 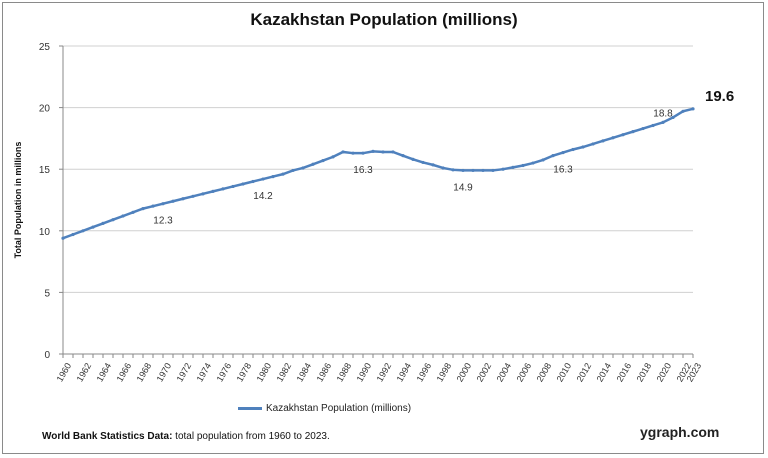 I want to click on y-tick-label: 15, so click(x=45, y=170).